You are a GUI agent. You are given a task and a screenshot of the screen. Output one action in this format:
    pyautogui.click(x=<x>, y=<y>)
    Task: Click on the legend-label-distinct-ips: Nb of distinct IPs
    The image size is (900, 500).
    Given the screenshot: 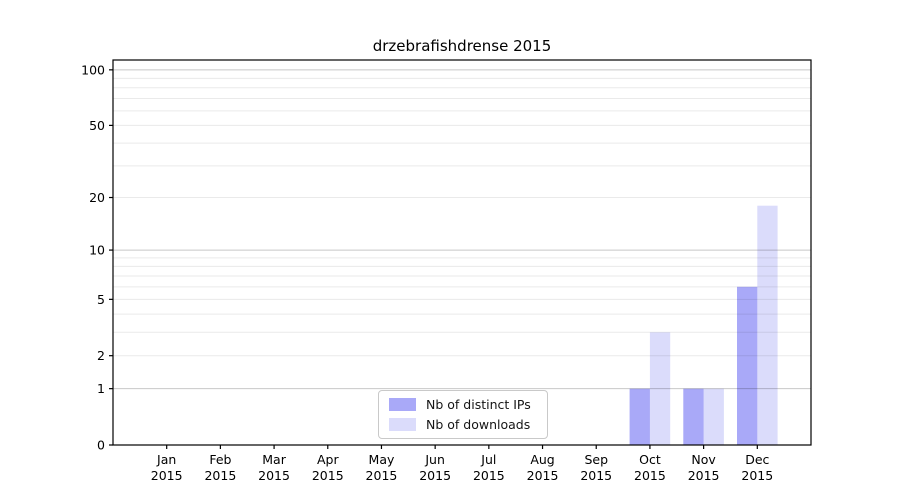 What is the action you would take?
    pyautogui.click(x=478, y=404)
    